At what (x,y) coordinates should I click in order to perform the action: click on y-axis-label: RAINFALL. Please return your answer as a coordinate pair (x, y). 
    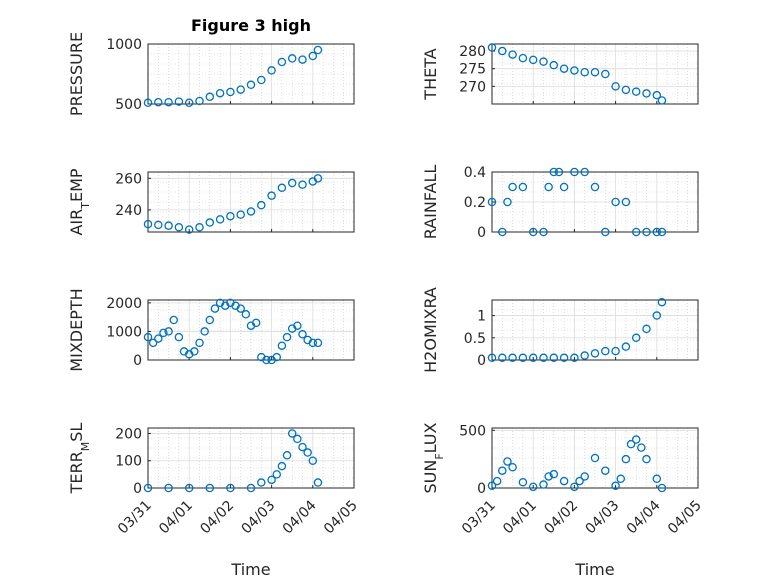
    Looking at the image, I should click on (430, 202).